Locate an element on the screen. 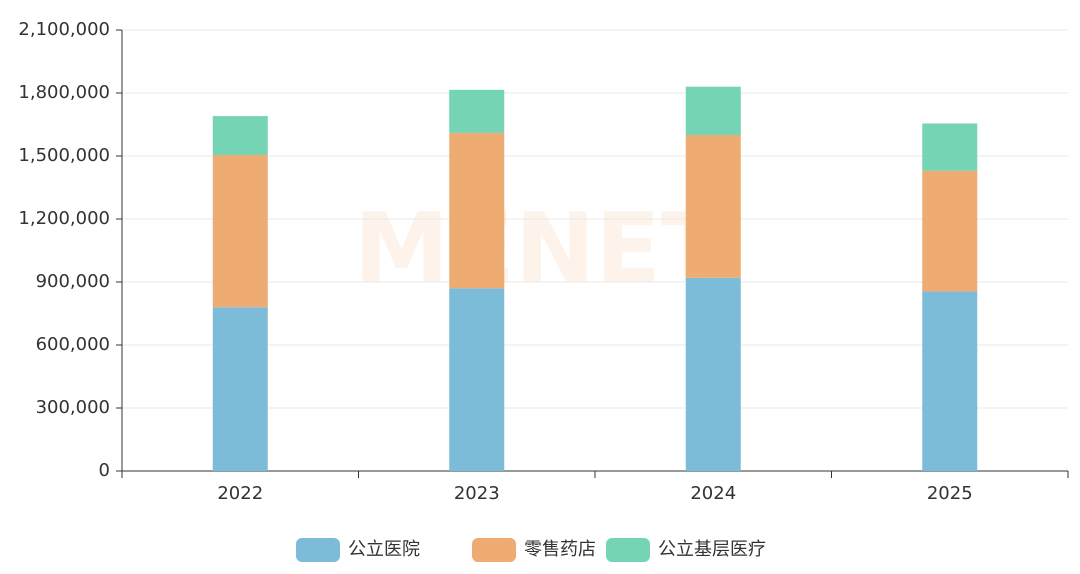 The width and height of the screenshot is (1080, 574). y-tick-label: 300,000 is located at coordinates (73, 407).